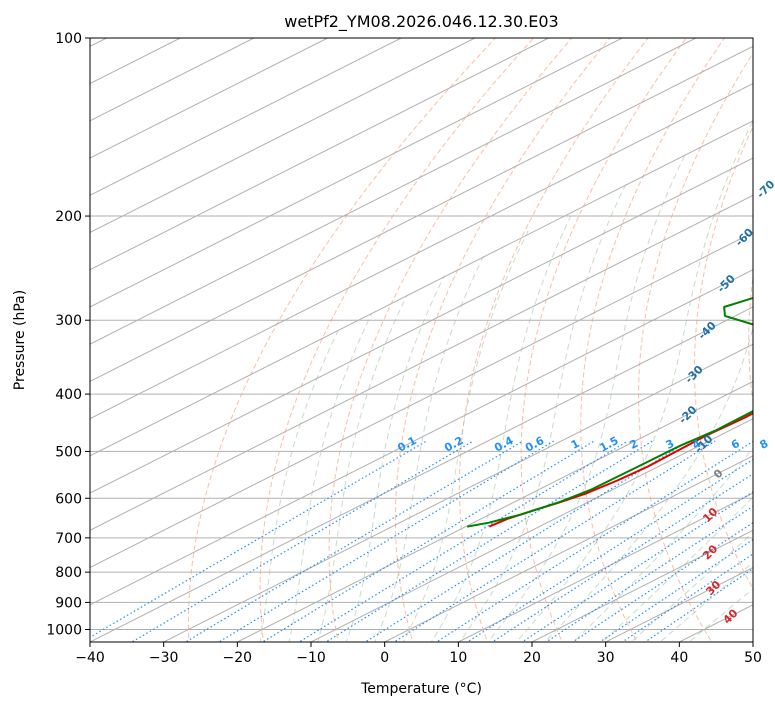 Image resolution: width=775 pixels, height=712 pixels. Describe the element at coordinates (68, 573) in the screenshot. I see `y-tick-label: 800` at that location.